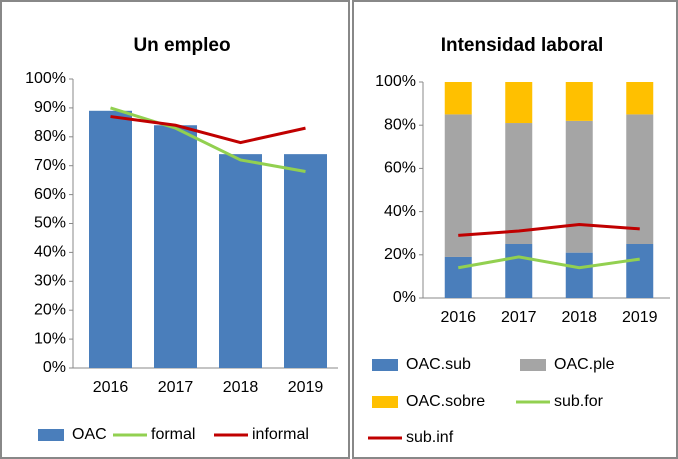 The width and height of the screenshot is (678, 459). I want to click on chart-title: Un empleo, so click(181, 45).